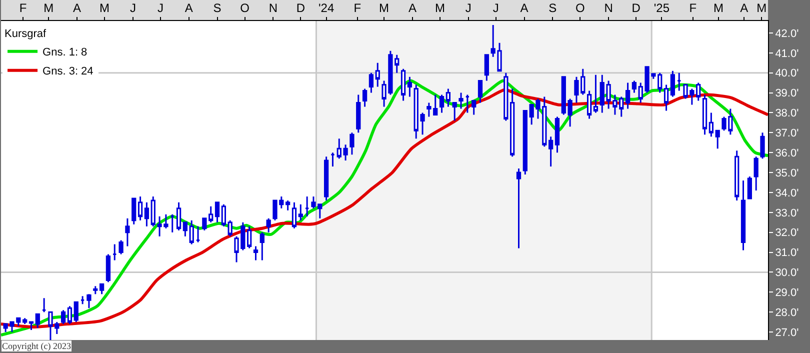  What do you see at coordinates (65, 52) in the screenshot?
I see `legend-label: Gns. 1: 8` at bounding box center [65, 52].